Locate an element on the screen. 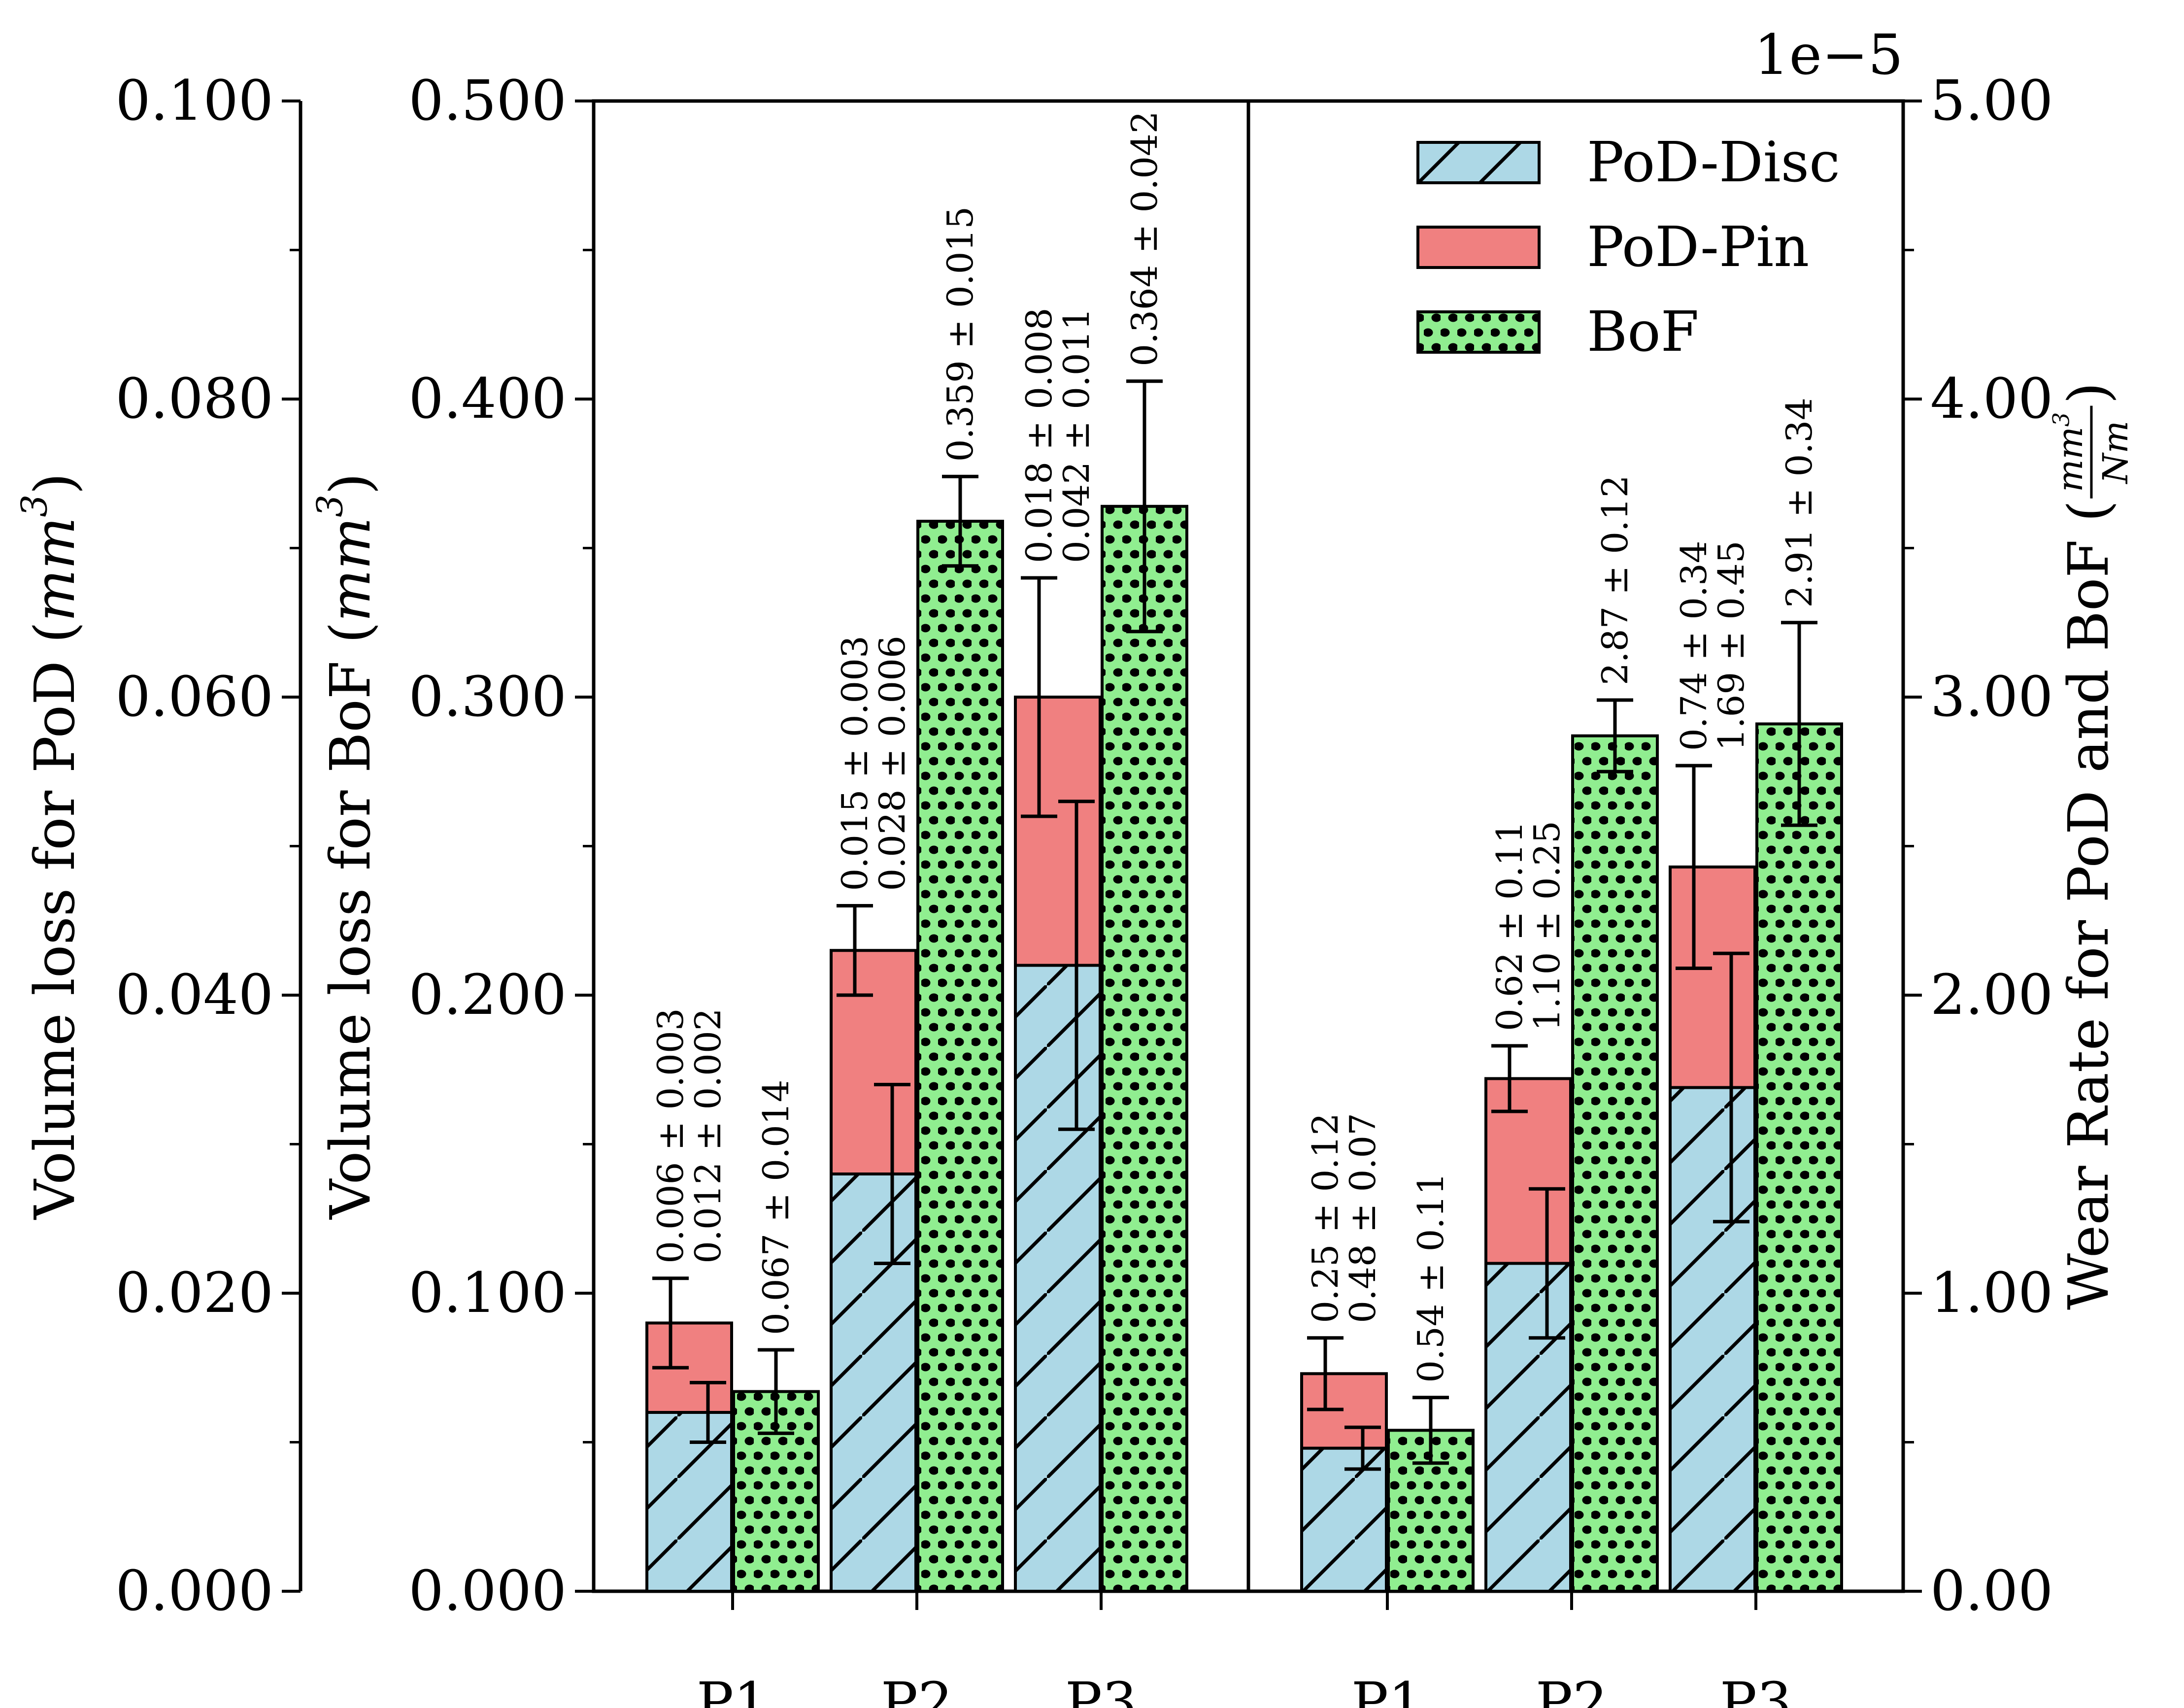 The width and height of the screenshot is (2184, 1708). errorbar-total-wear-rate-P1 is located at coordinates (1325, 1374).